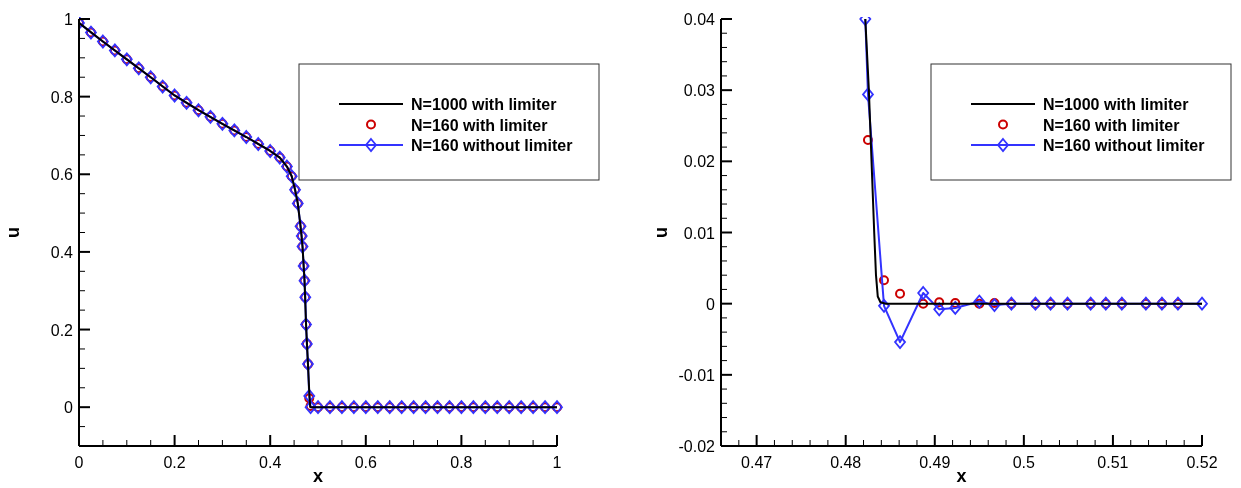  I want to click on x-tick-label: 0.6, so click(366, 462).